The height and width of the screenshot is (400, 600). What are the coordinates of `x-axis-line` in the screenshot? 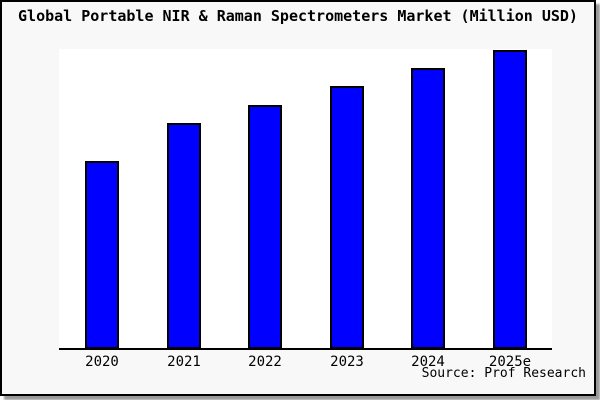 It's located at (305, 349).